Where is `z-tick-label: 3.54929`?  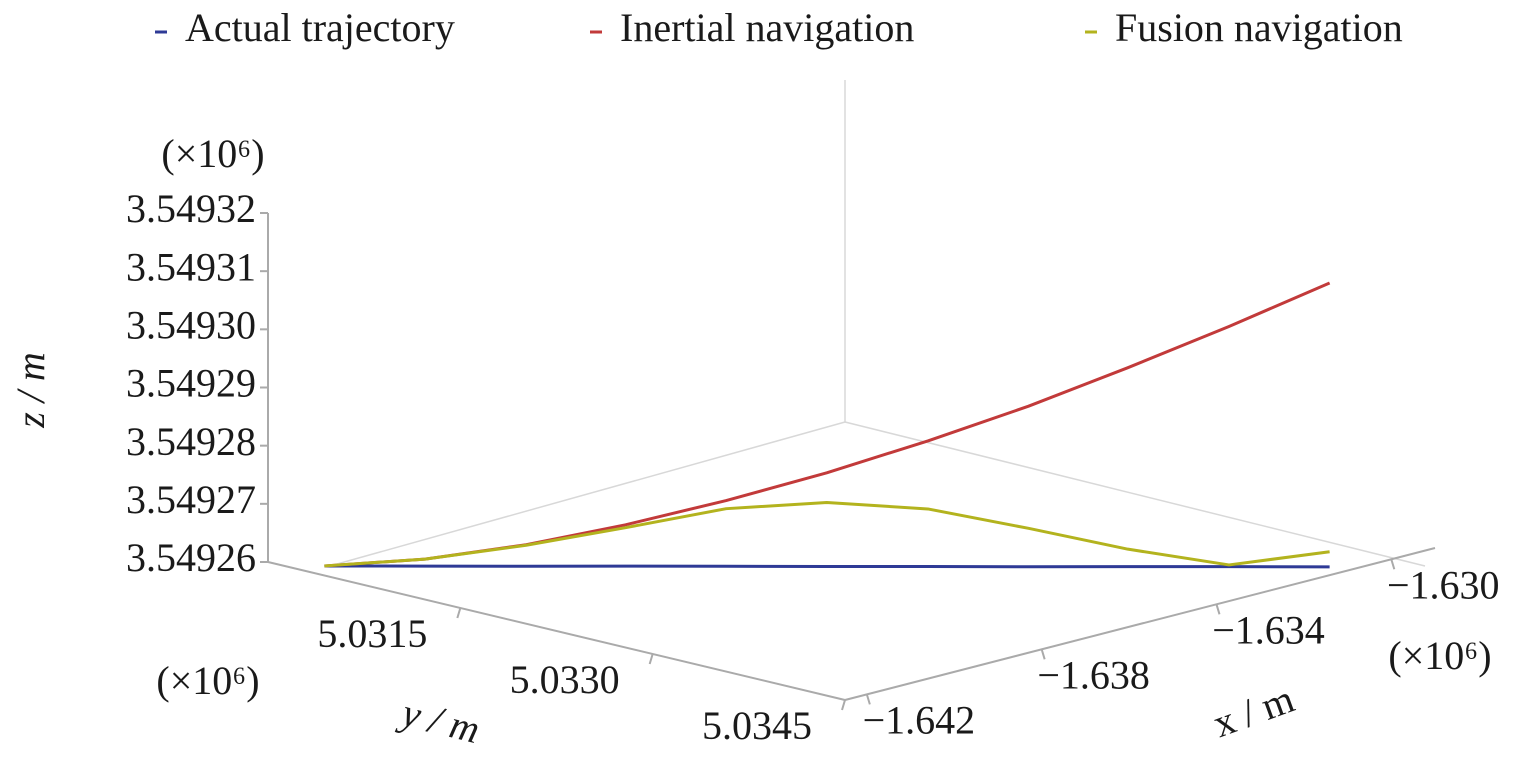 z-tick-label: 3.54929 is located at coordinates (191, 383).